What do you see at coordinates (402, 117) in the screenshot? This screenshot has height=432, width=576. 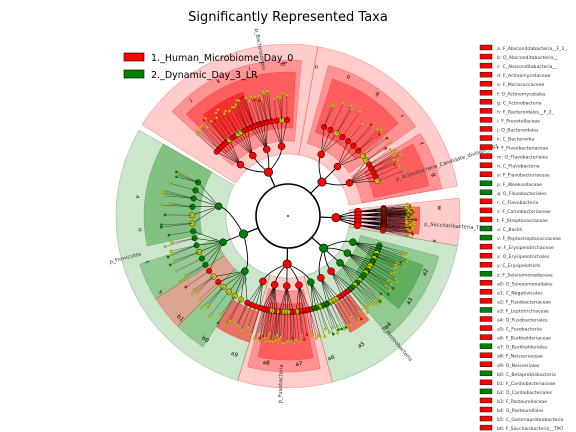 I see `clade-letter: r` at bounding box center [402, 117].